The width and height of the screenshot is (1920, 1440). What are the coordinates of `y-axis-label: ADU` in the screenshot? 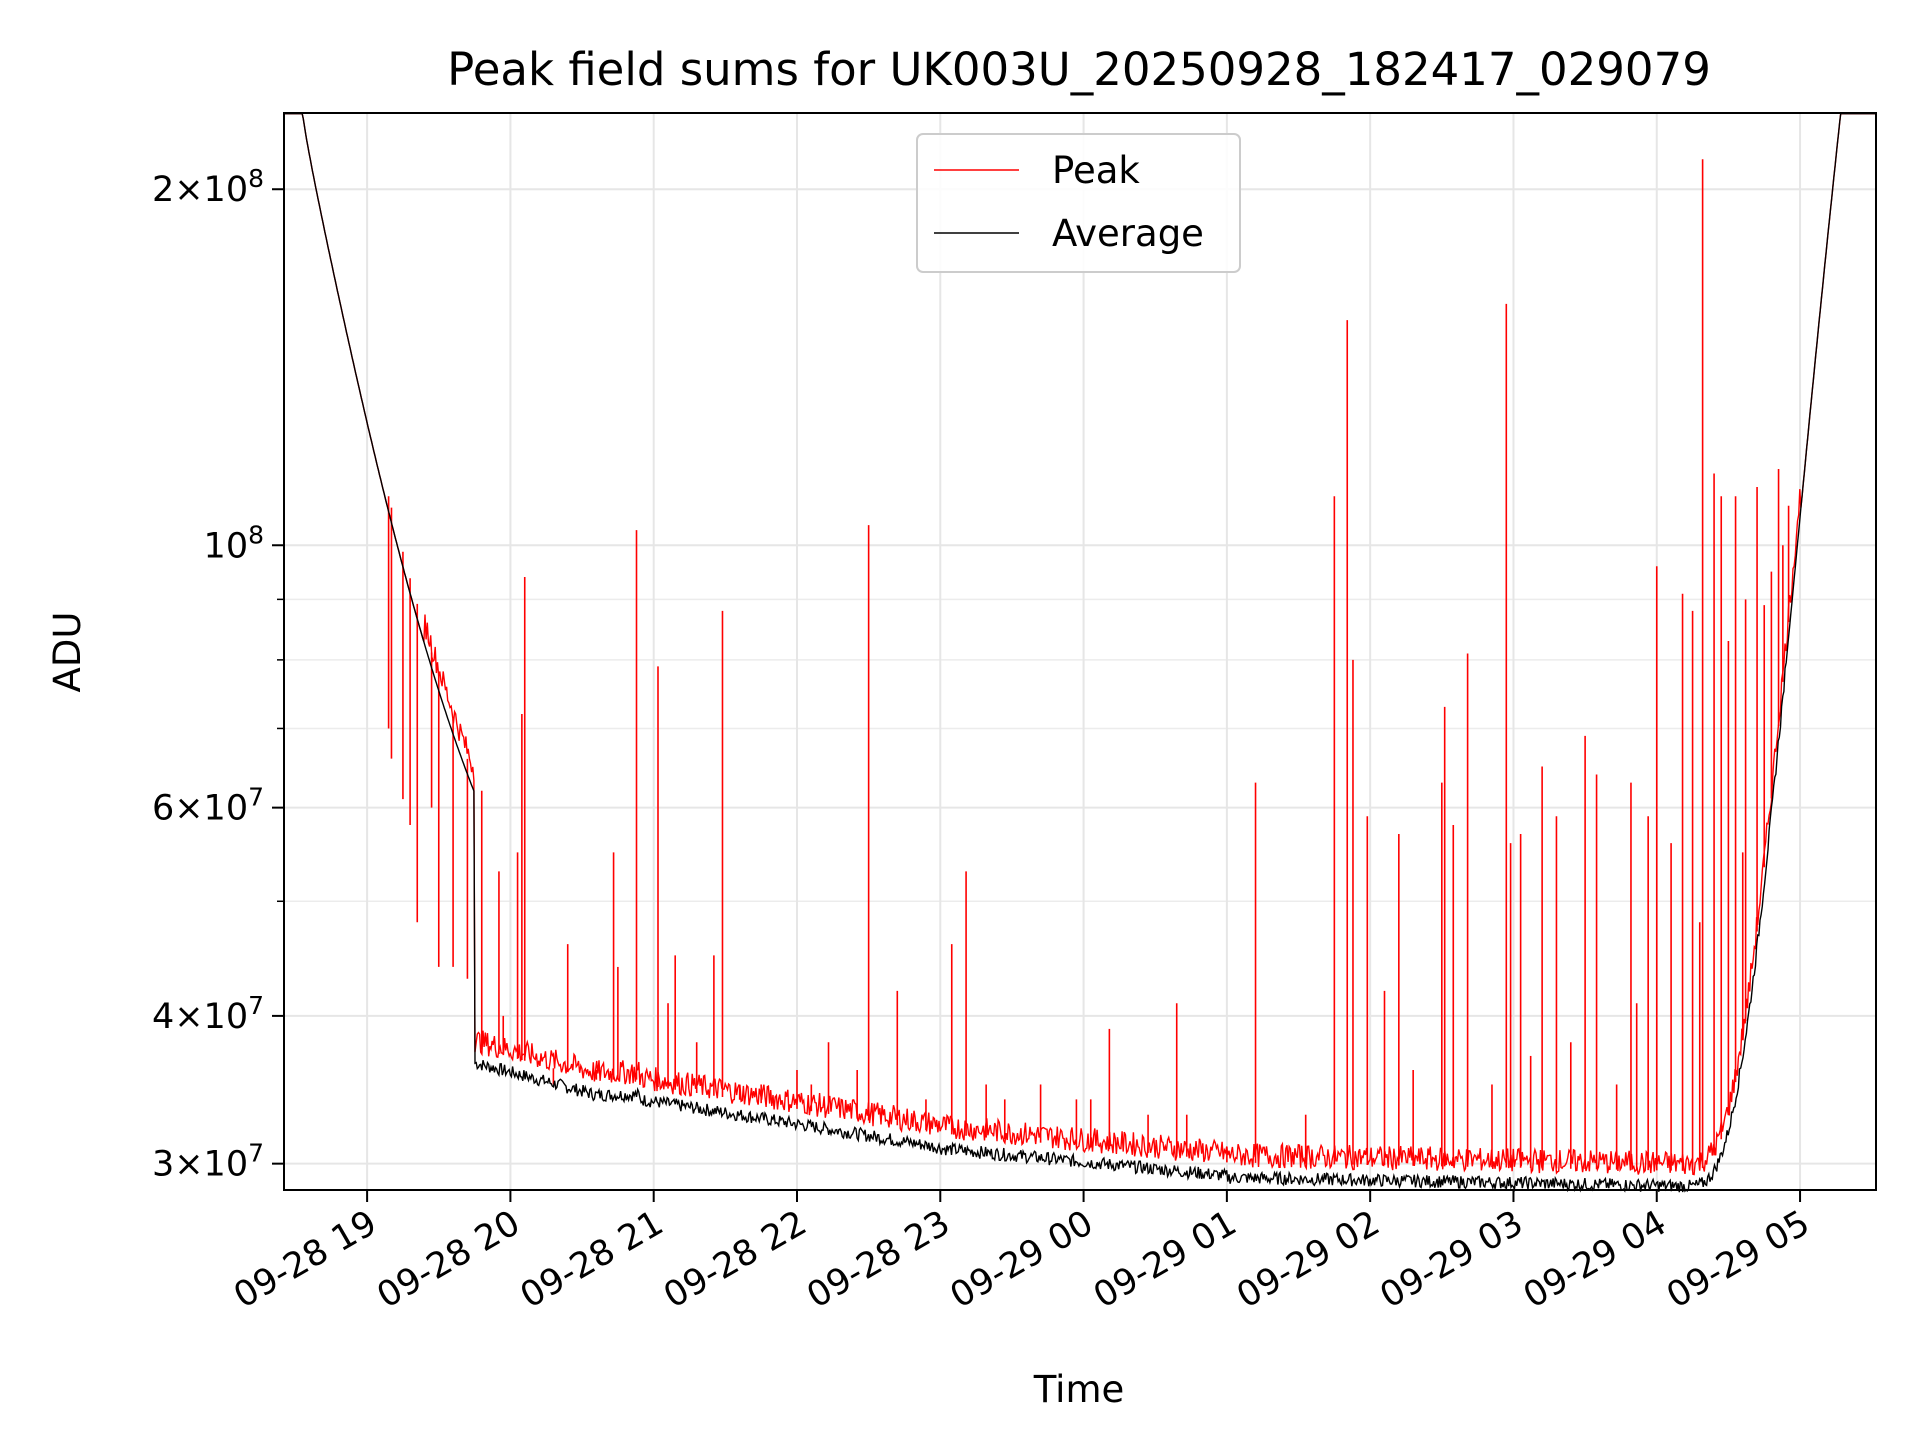 It's located at (67, 652).